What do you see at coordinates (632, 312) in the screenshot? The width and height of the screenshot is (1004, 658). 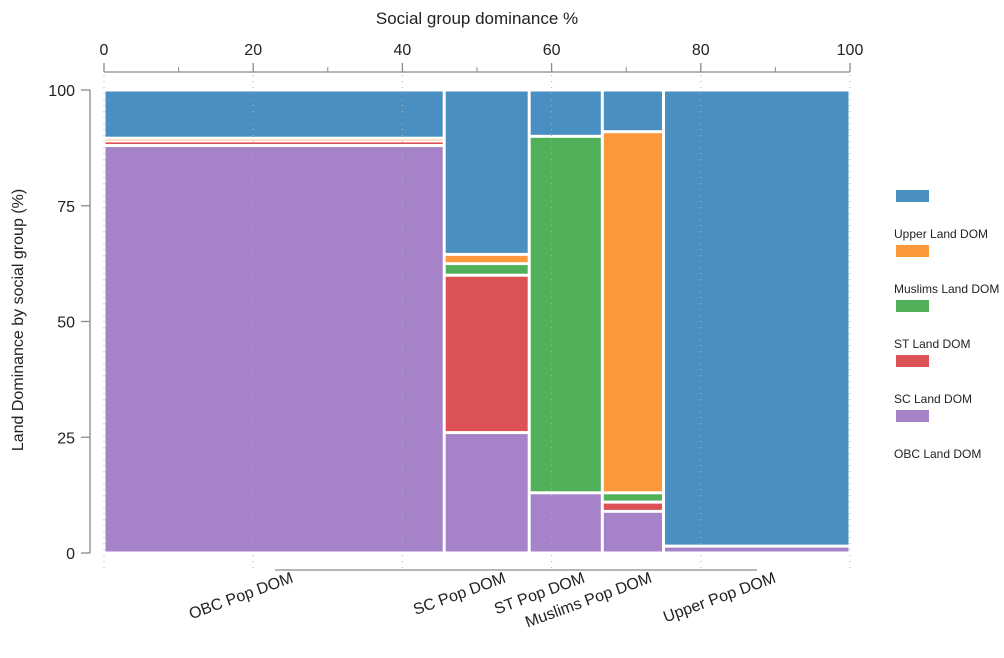 I see `tile-muslims-pop-dom-muslims-land-dom` at bounding box center [632, 312].